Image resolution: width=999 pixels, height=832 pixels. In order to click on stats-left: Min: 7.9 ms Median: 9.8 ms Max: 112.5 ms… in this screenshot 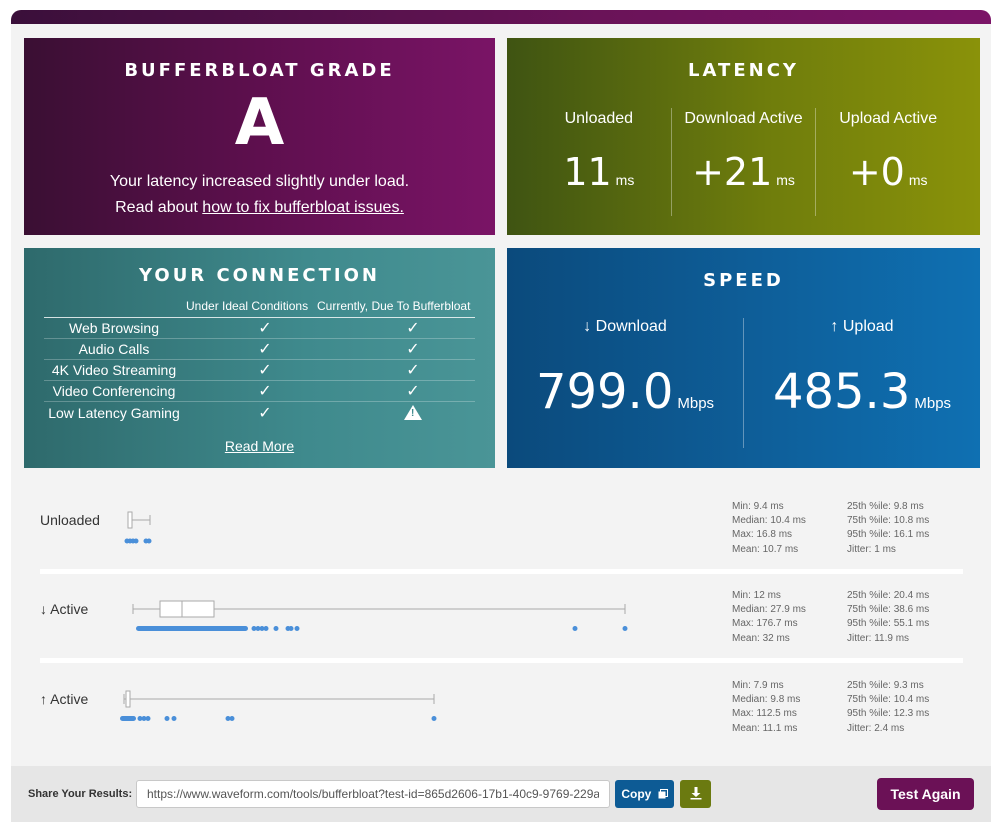, I will do `click(766, 707)`.